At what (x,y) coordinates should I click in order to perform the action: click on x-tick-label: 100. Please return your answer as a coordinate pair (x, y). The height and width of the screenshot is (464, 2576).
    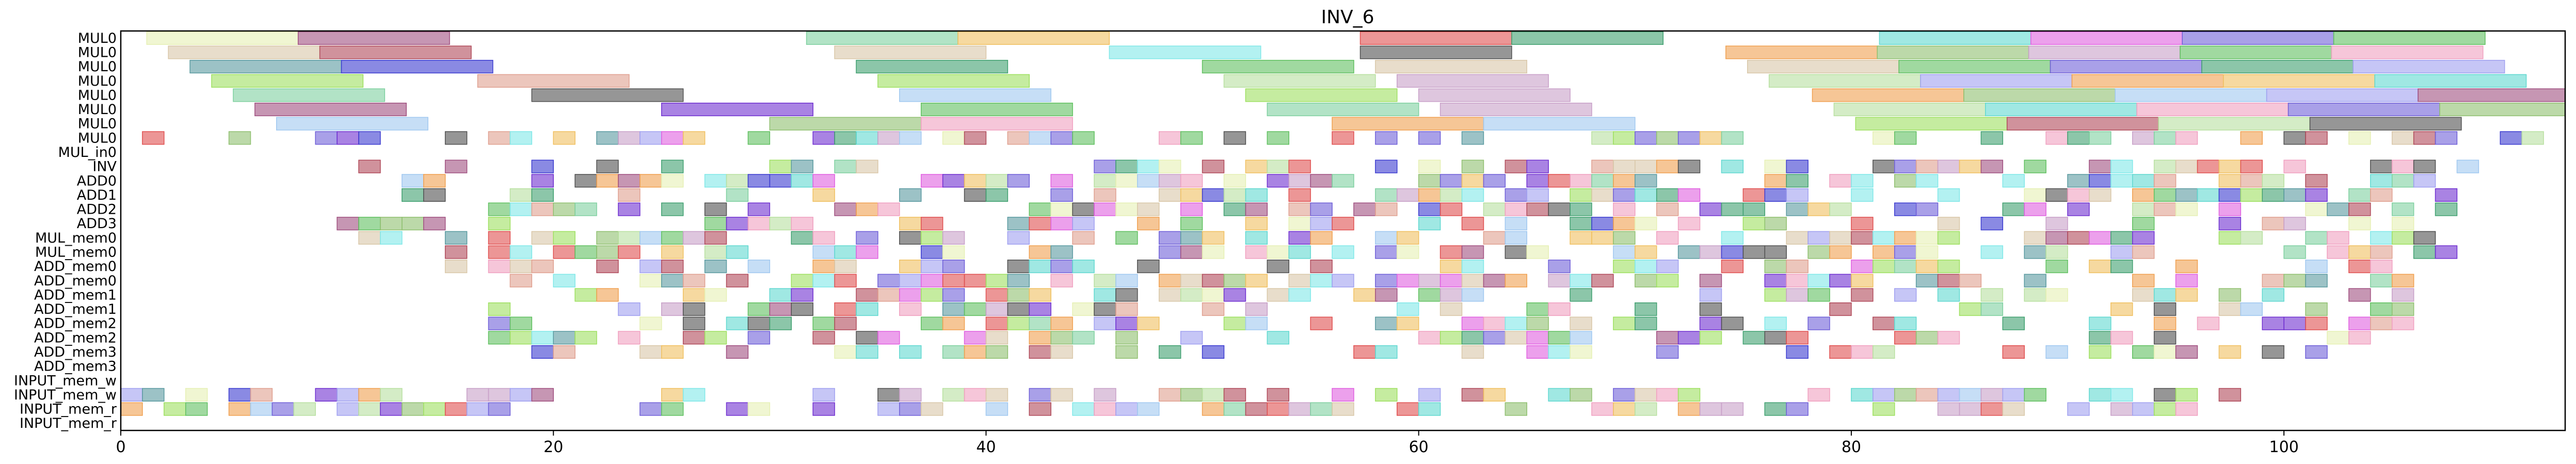
    Looking at the image, I should click on (2284, 447).